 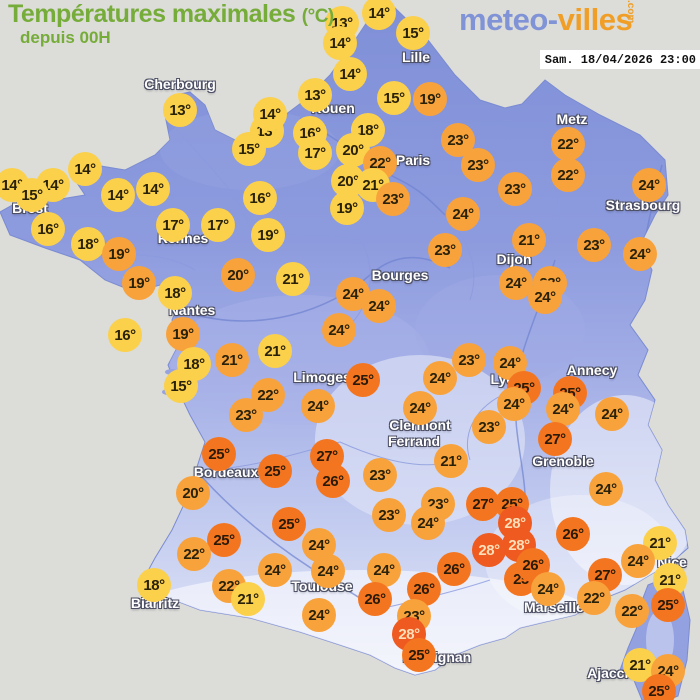 What do you see at coordinates (65, 37) in the screenshot?
I see `page-subtitle: depuis 00H` at bounding box center [65, 37].